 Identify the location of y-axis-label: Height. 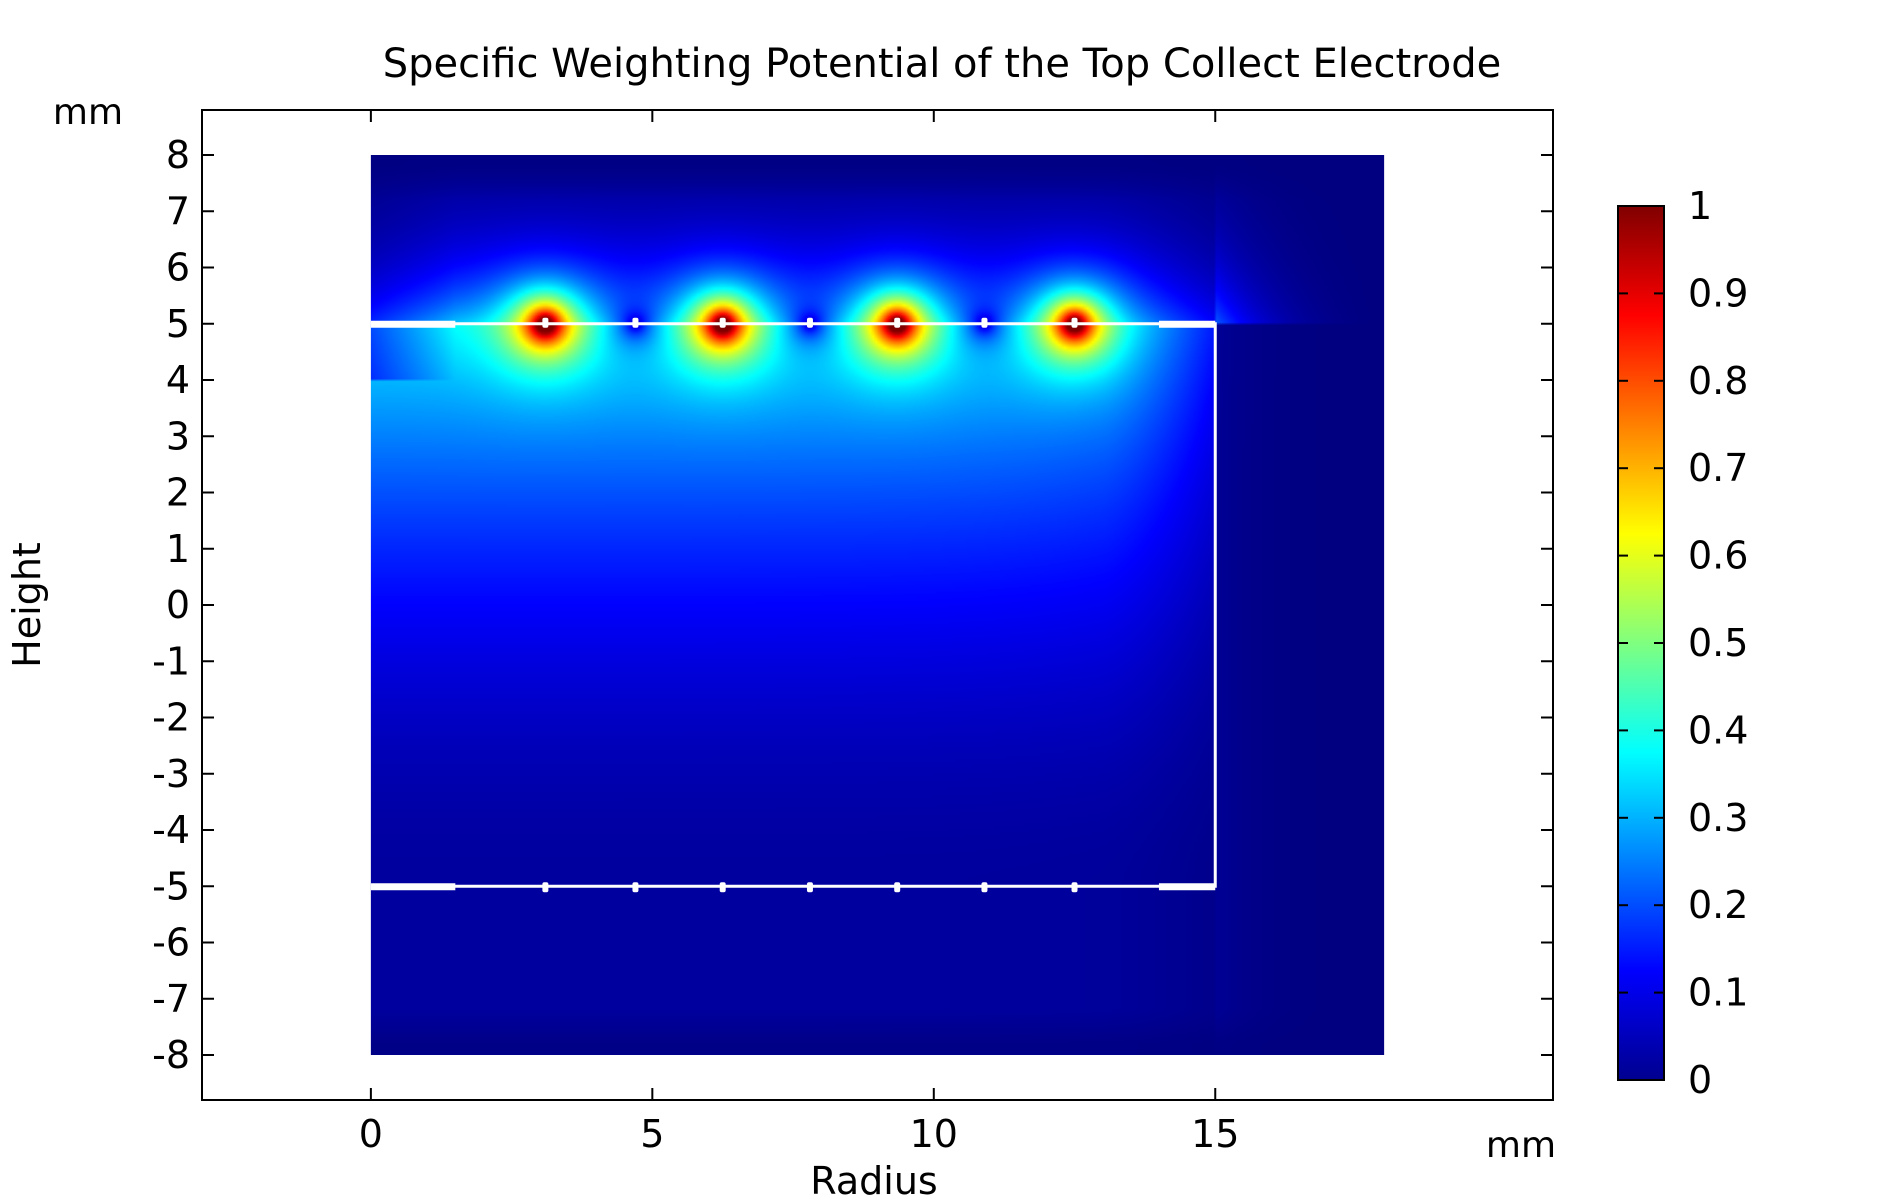
(27, 605).